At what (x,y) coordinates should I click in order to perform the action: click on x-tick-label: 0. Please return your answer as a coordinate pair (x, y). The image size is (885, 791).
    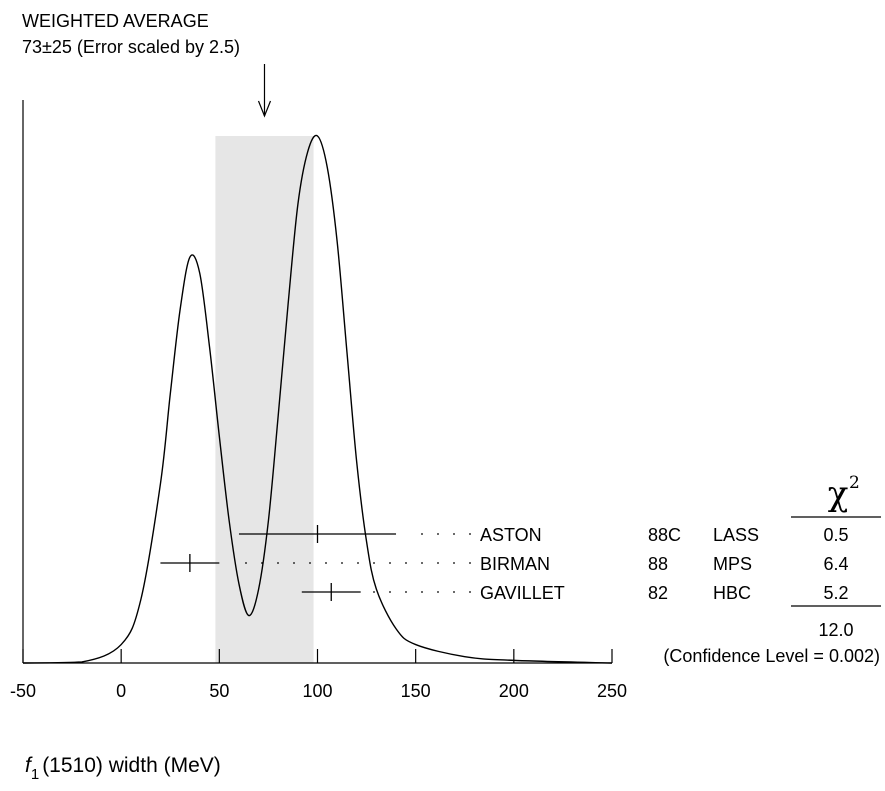
    Looking at the image, I should click on (121, 691).